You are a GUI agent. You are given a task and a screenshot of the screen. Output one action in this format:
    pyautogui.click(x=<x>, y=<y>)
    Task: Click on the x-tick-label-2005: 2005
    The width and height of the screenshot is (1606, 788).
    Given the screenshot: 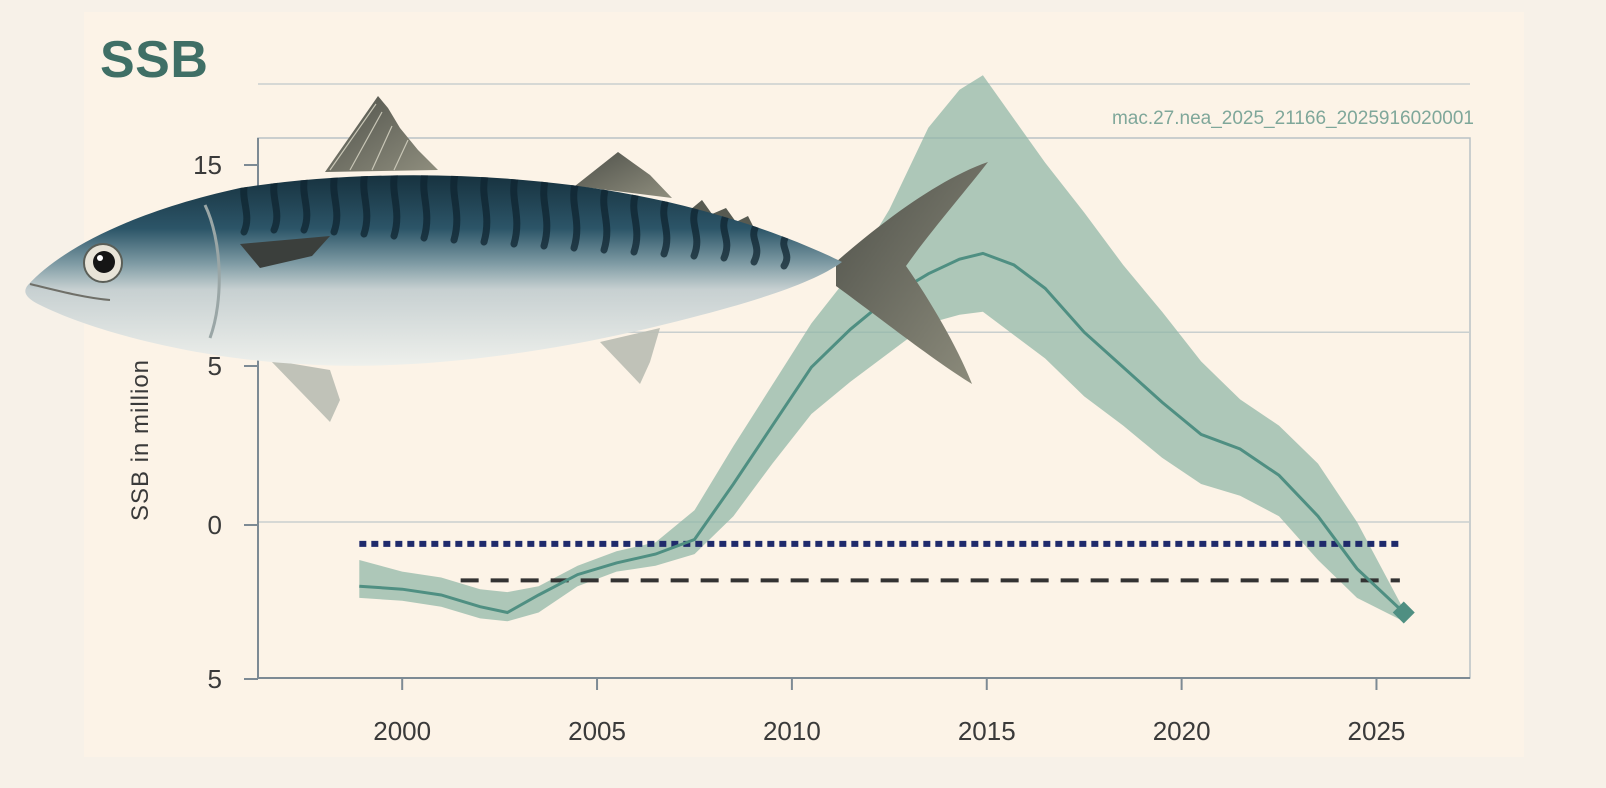 What is the action you would take?
    pyautogui.click(x=597, y=731)
    